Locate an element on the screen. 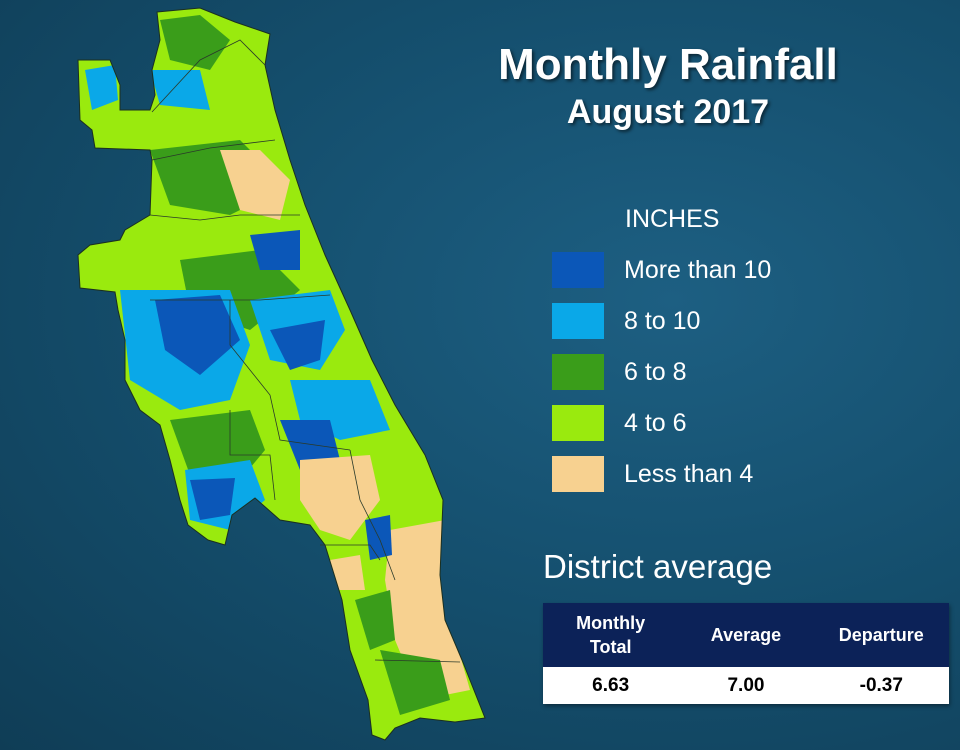 This screenshot has height=750, width=960. average-value: 7.00 is located at coordinates (746, 685).